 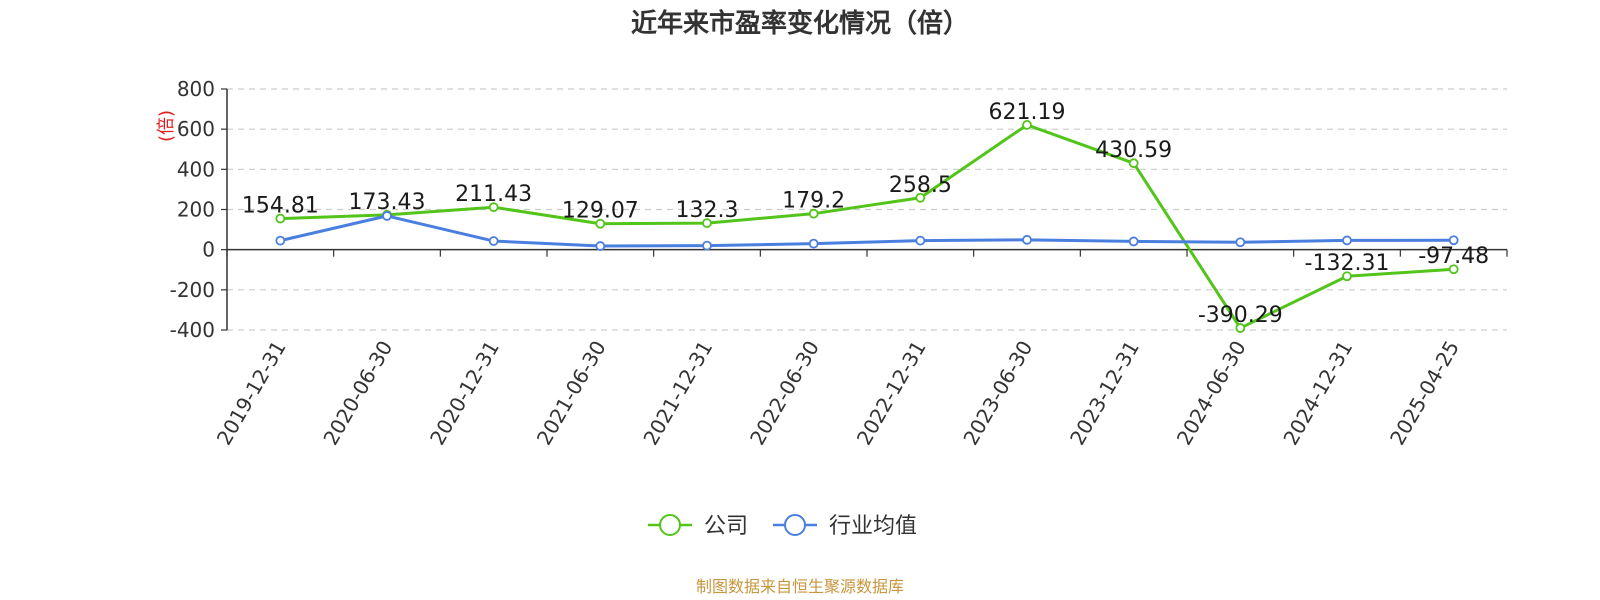 What do you see at coordinates (813, 201) in the screenshot?
I see `data-label: 179.2` at bounding box center [813, 201].